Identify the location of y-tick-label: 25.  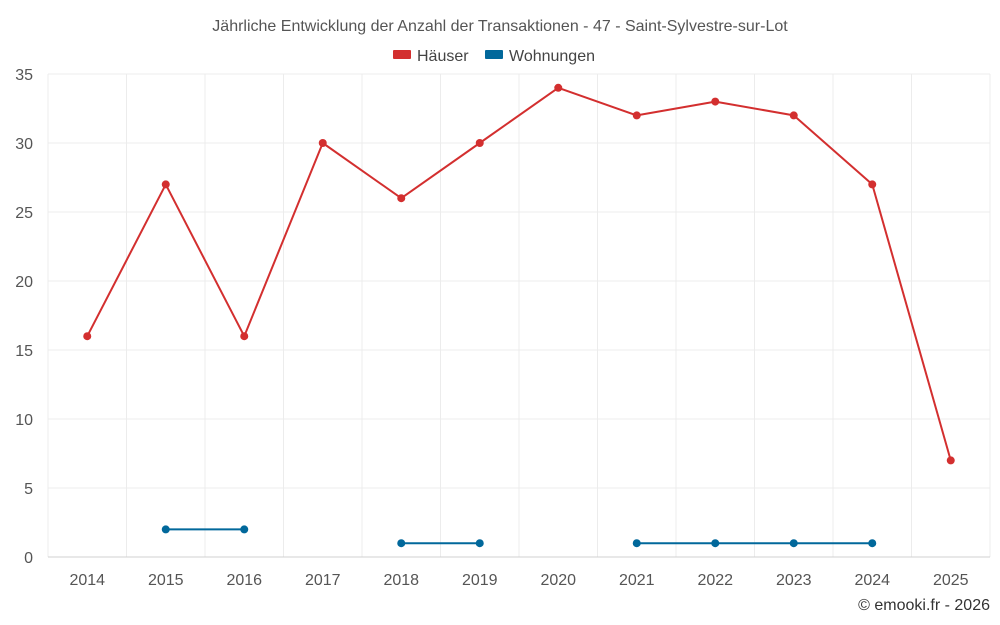
(24, 213).